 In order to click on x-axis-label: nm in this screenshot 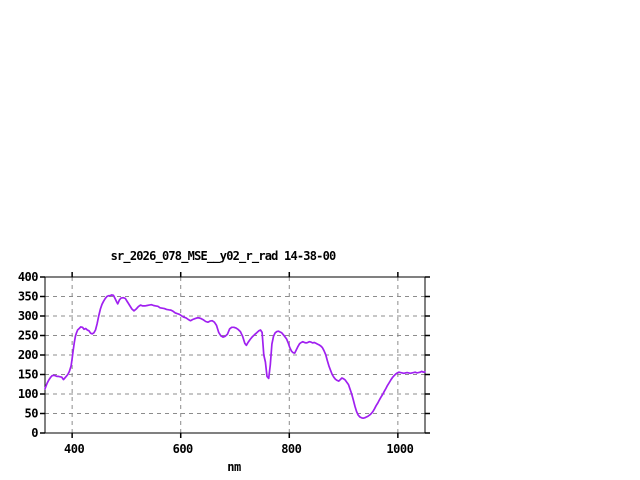, I will do `click(234, 467)`.